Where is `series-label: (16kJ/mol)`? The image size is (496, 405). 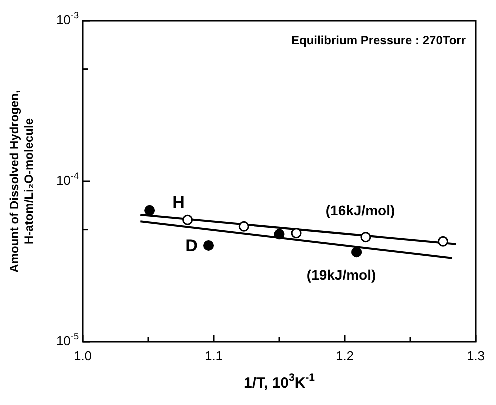
series-label: (16kJ/mol) is located at coordinates (361, 210).